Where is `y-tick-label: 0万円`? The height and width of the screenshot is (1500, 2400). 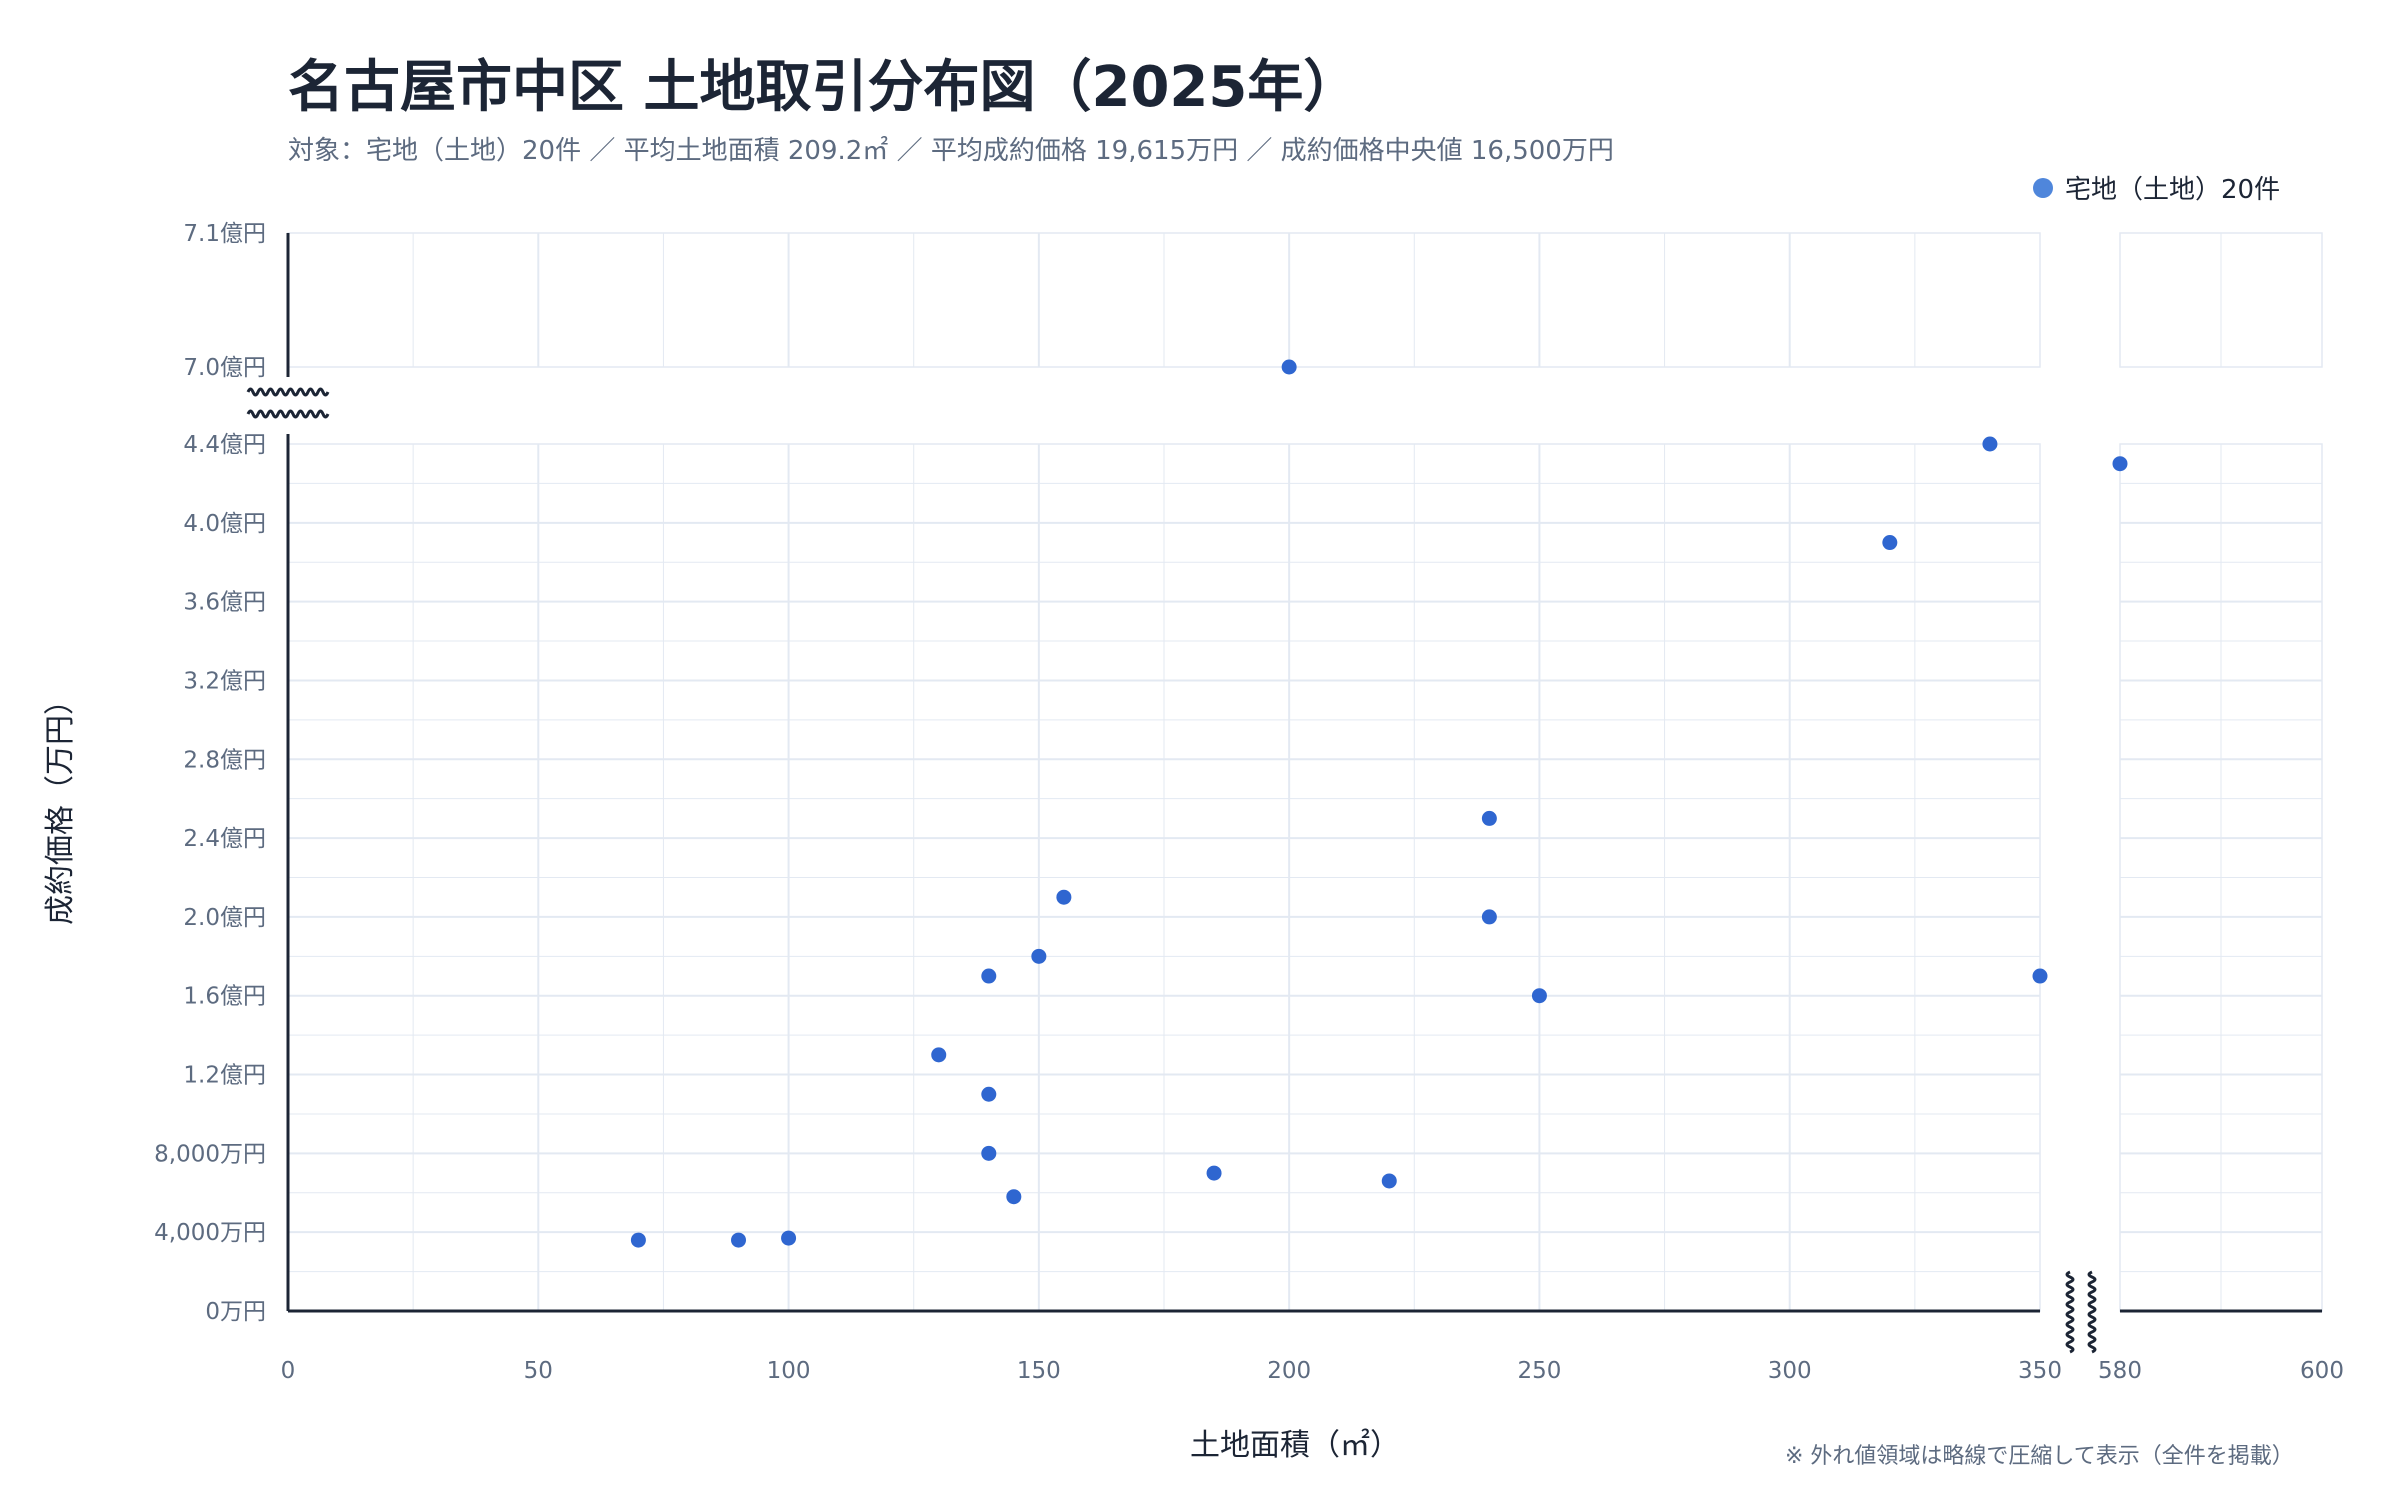
y-tick-label: 0万円 is located at coordinates (235, 1312).